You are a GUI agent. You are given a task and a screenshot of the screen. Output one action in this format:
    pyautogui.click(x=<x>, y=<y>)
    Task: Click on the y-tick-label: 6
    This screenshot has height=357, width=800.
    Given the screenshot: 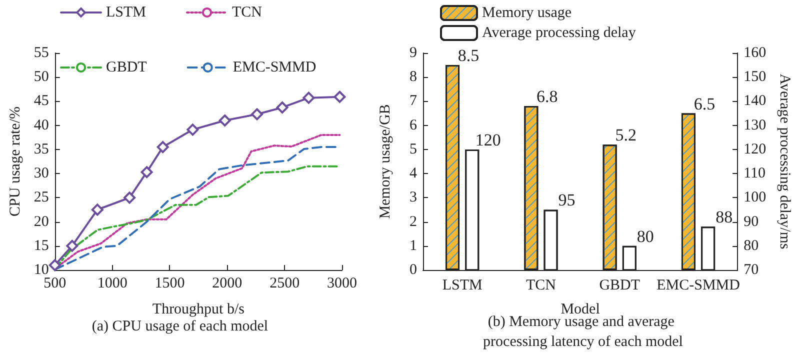 What is the action you would take?
    pyautogui.click(x=414, y=125)
    